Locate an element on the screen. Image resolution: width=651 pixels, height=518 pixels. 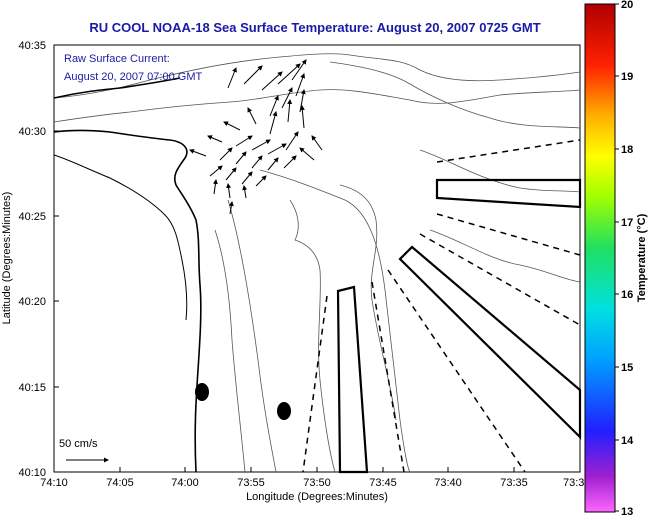
traffic-lane-east is located at coordinates (508, 193).